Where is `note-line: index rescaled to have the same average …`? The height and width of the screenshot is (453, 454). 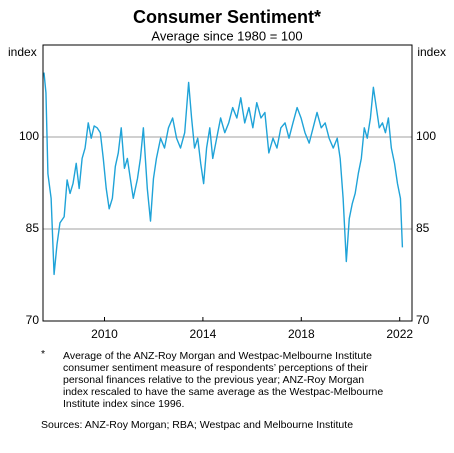
note-line: index rescaled to have the same average … is located at coordinates (223, 392).